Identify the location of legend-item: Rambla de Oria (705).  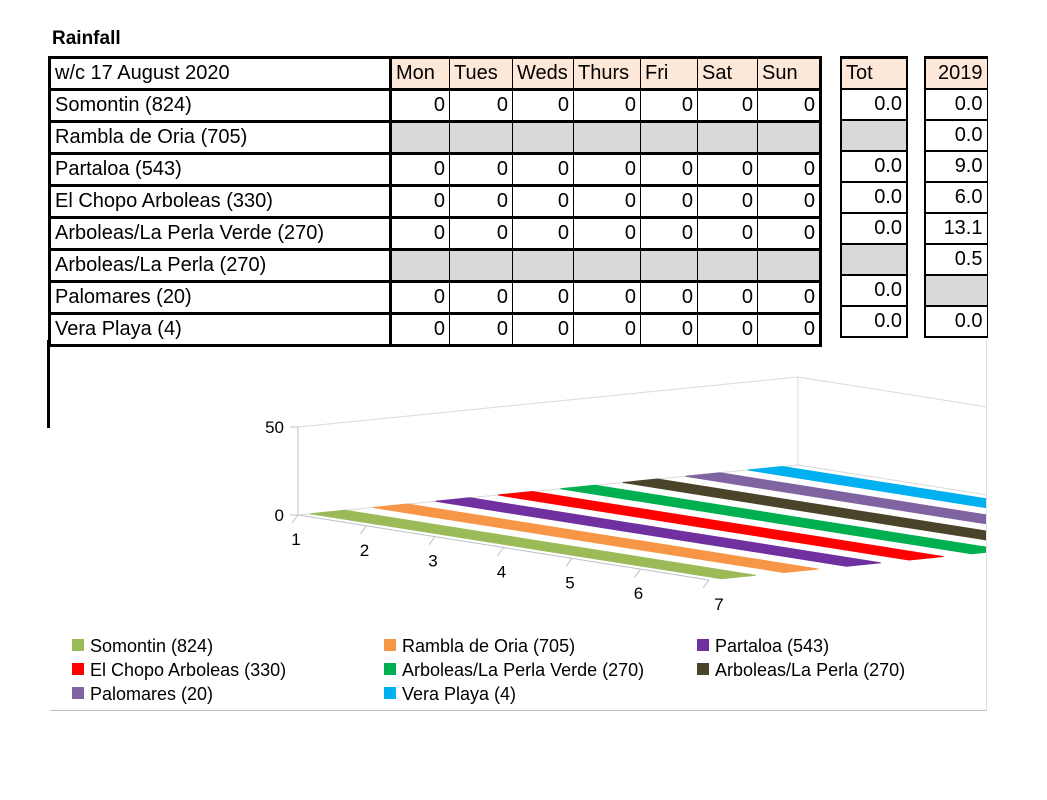
(479, 646).